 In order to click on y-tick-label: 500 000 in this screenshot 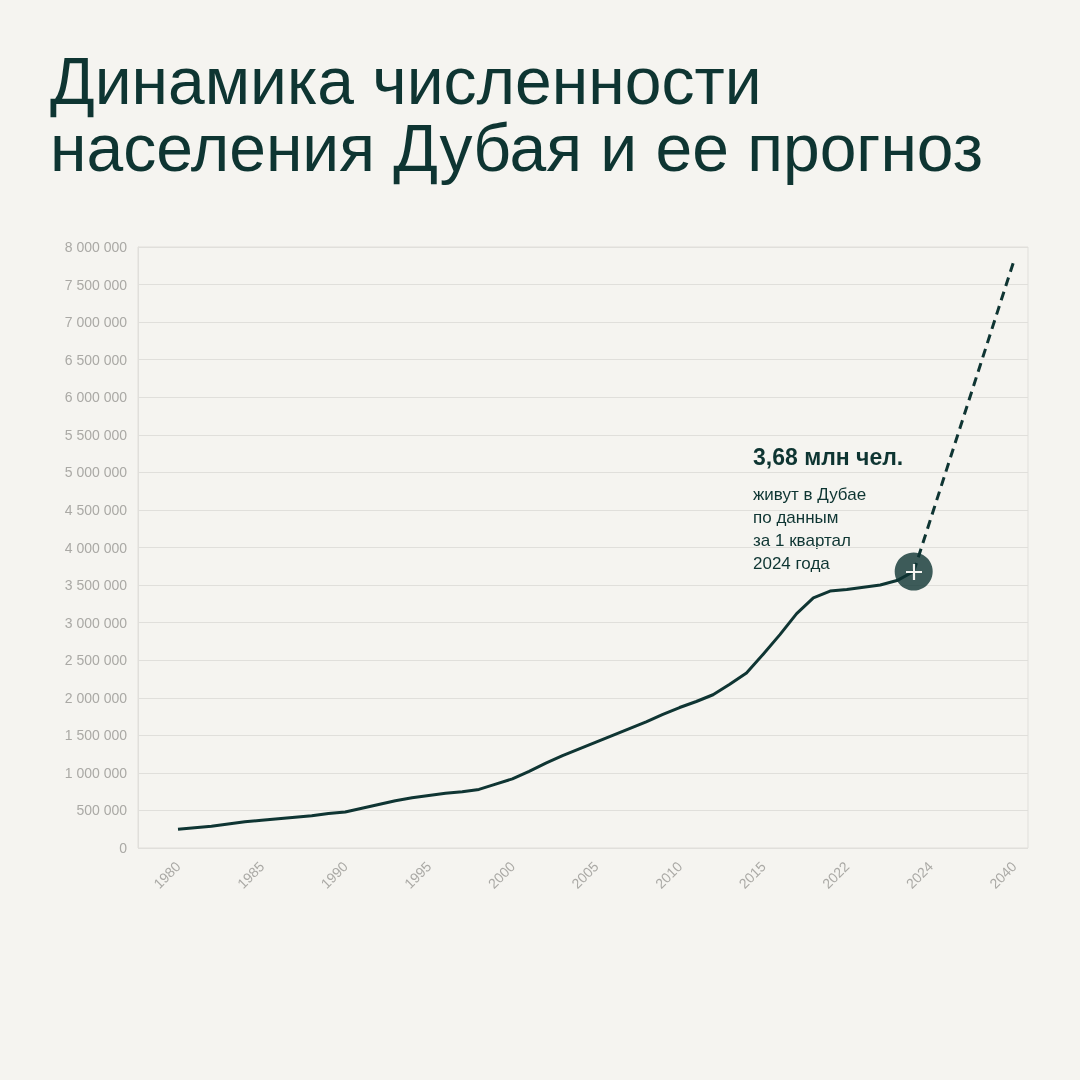, I will do `click(102, 810)`.